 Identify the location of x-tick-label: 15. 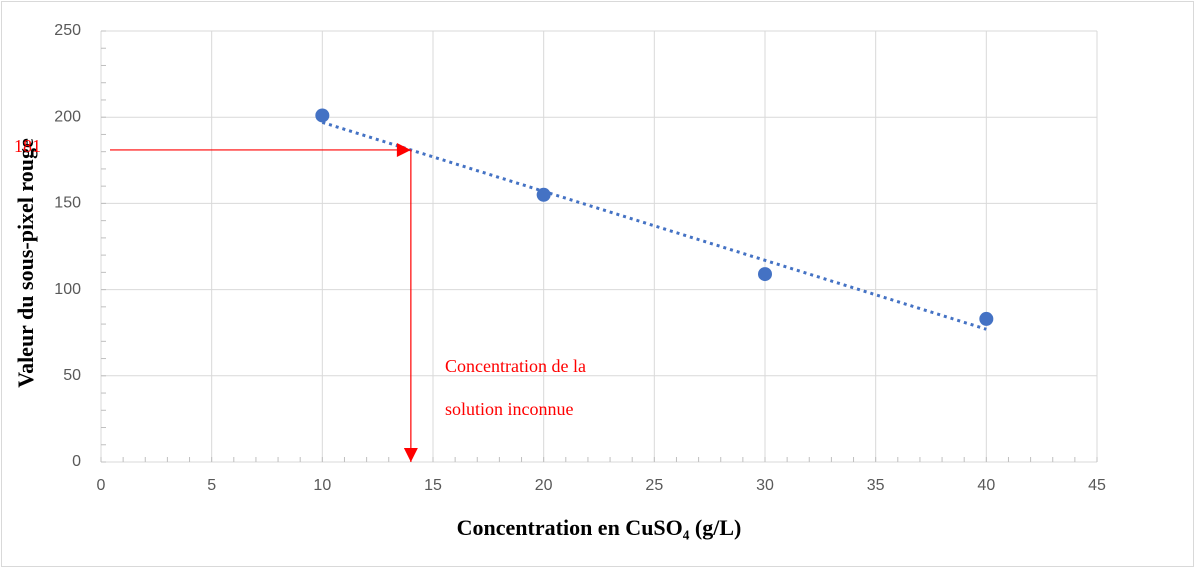
(433, 485).